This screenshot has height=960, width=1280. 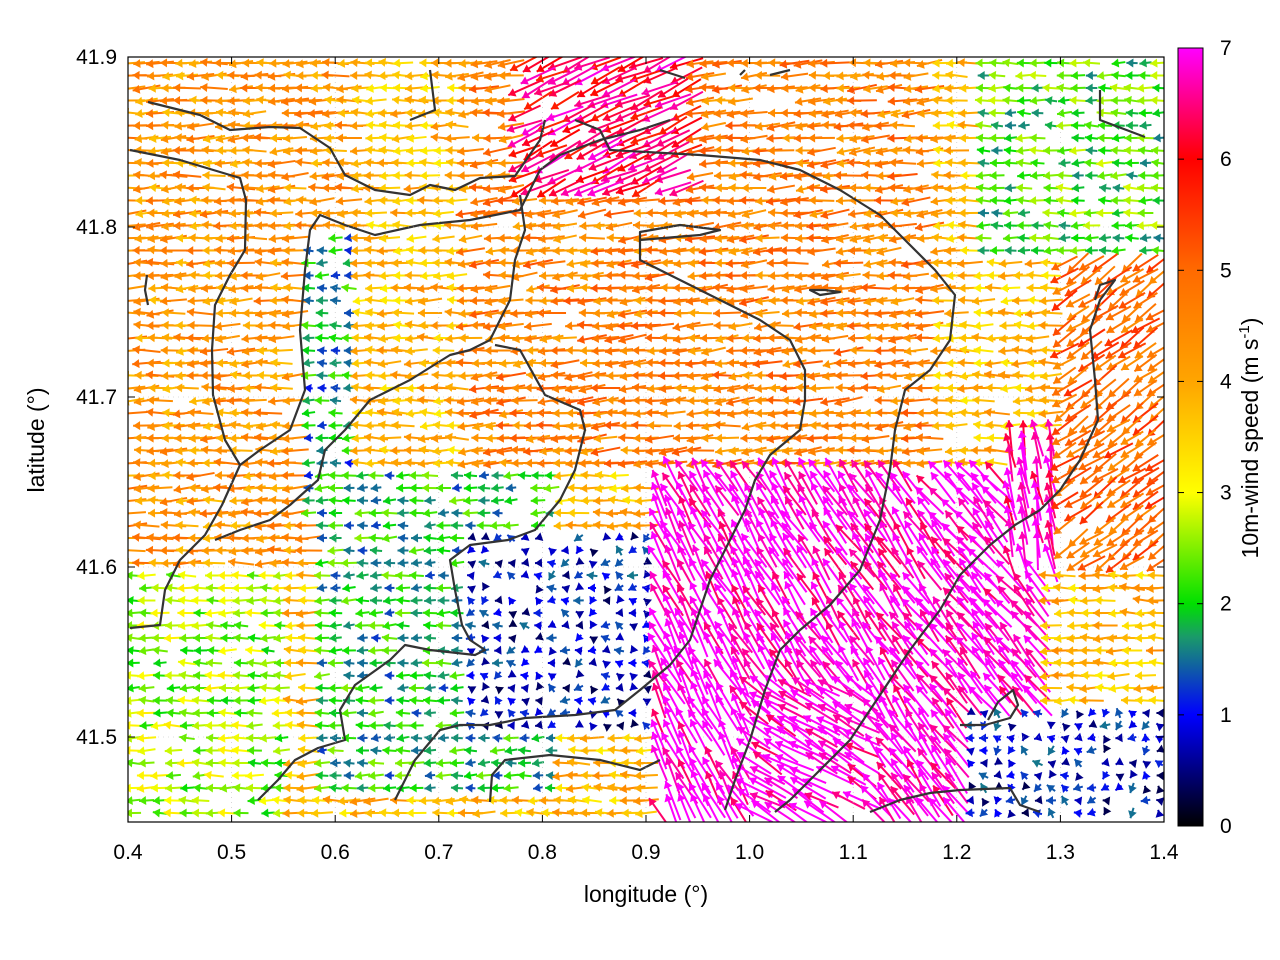 What do you see at coordinates (96, 737) in the screenshot?
I see `y-tick-label: 41.5` at bounding box center [96, 737].